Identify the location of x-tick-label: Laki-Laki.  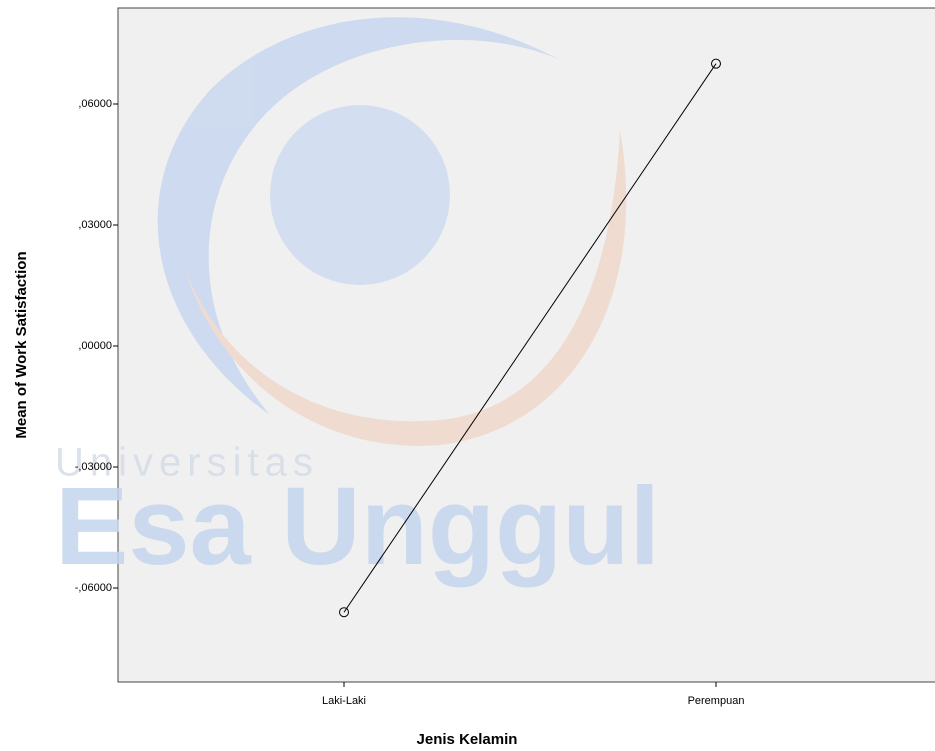
(344, 701).